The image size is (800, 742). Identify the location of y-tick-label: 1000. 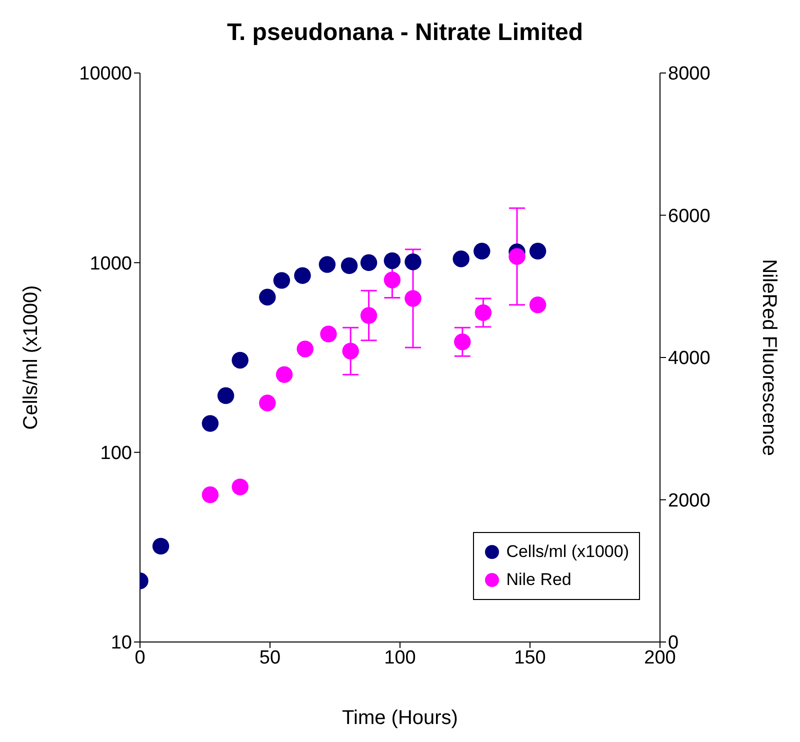
(111, 263).